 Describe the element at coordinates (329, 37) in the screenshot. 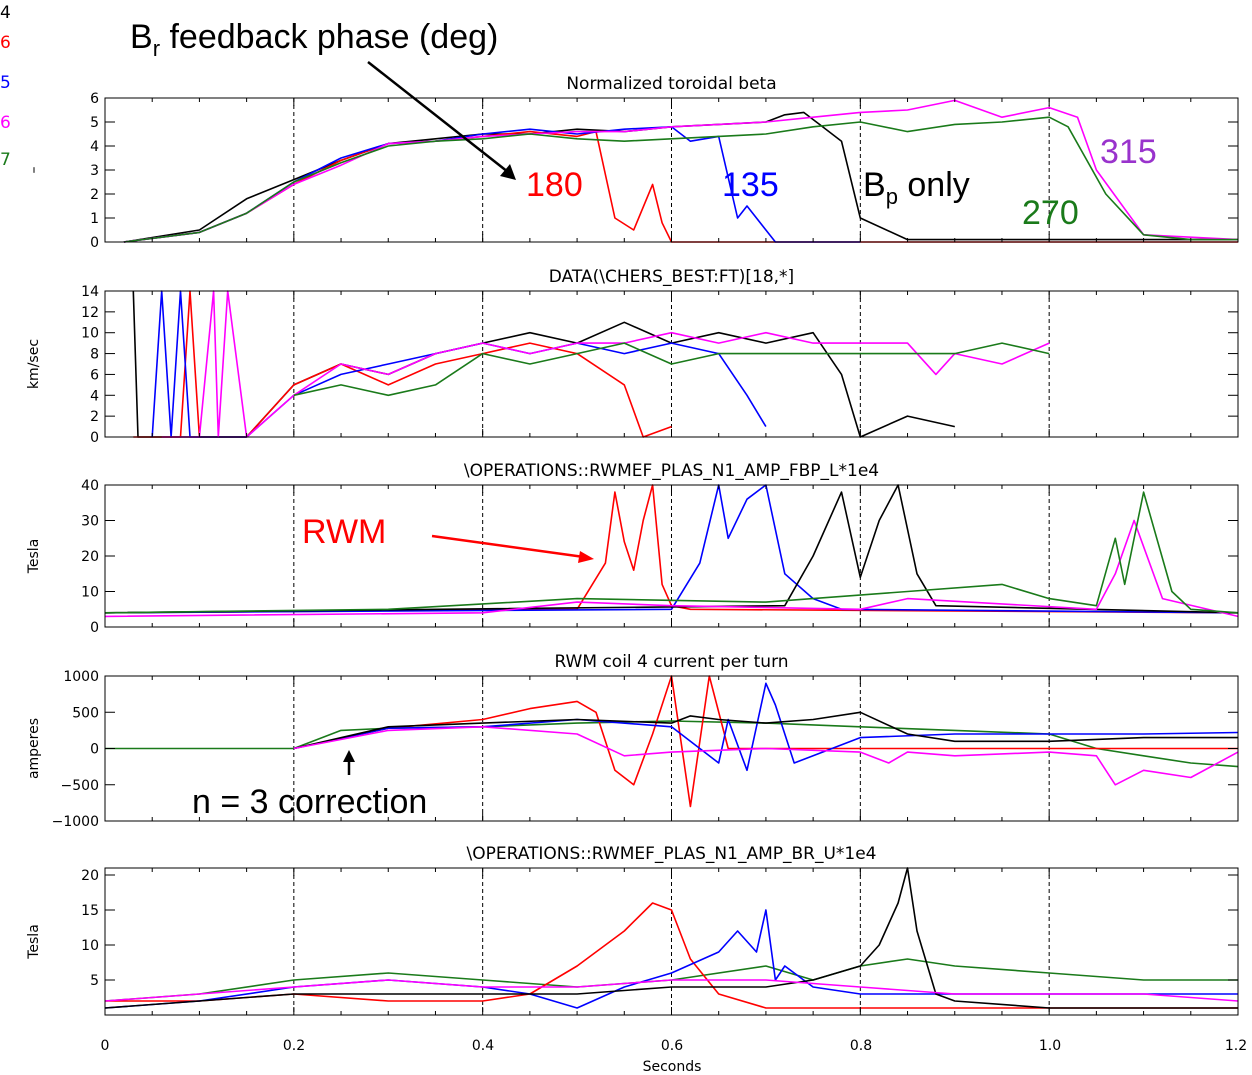

I see `annotation-header-rest: feedback phase (deg)` at that location.